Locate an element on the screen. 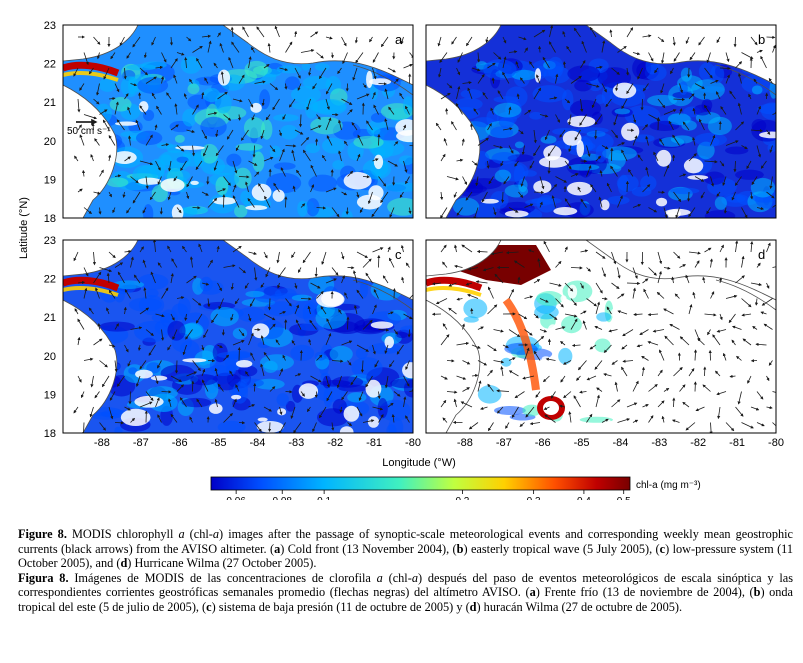 Image resolution: width=803 pixels, height=663 pixels. panel-b is located at coordinates (601, 121).